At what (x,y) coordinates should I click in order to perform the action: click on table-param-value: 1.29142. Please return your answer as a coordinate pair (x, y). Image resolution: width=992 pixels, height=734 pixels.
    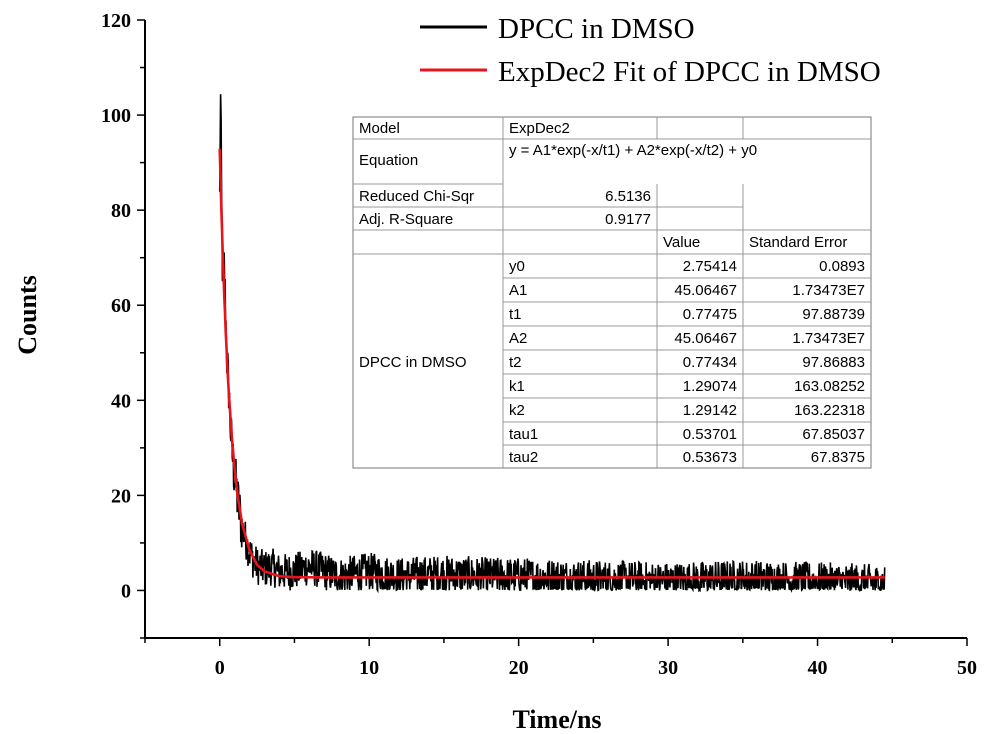
    Looking at the image, I should click on (710, 410).